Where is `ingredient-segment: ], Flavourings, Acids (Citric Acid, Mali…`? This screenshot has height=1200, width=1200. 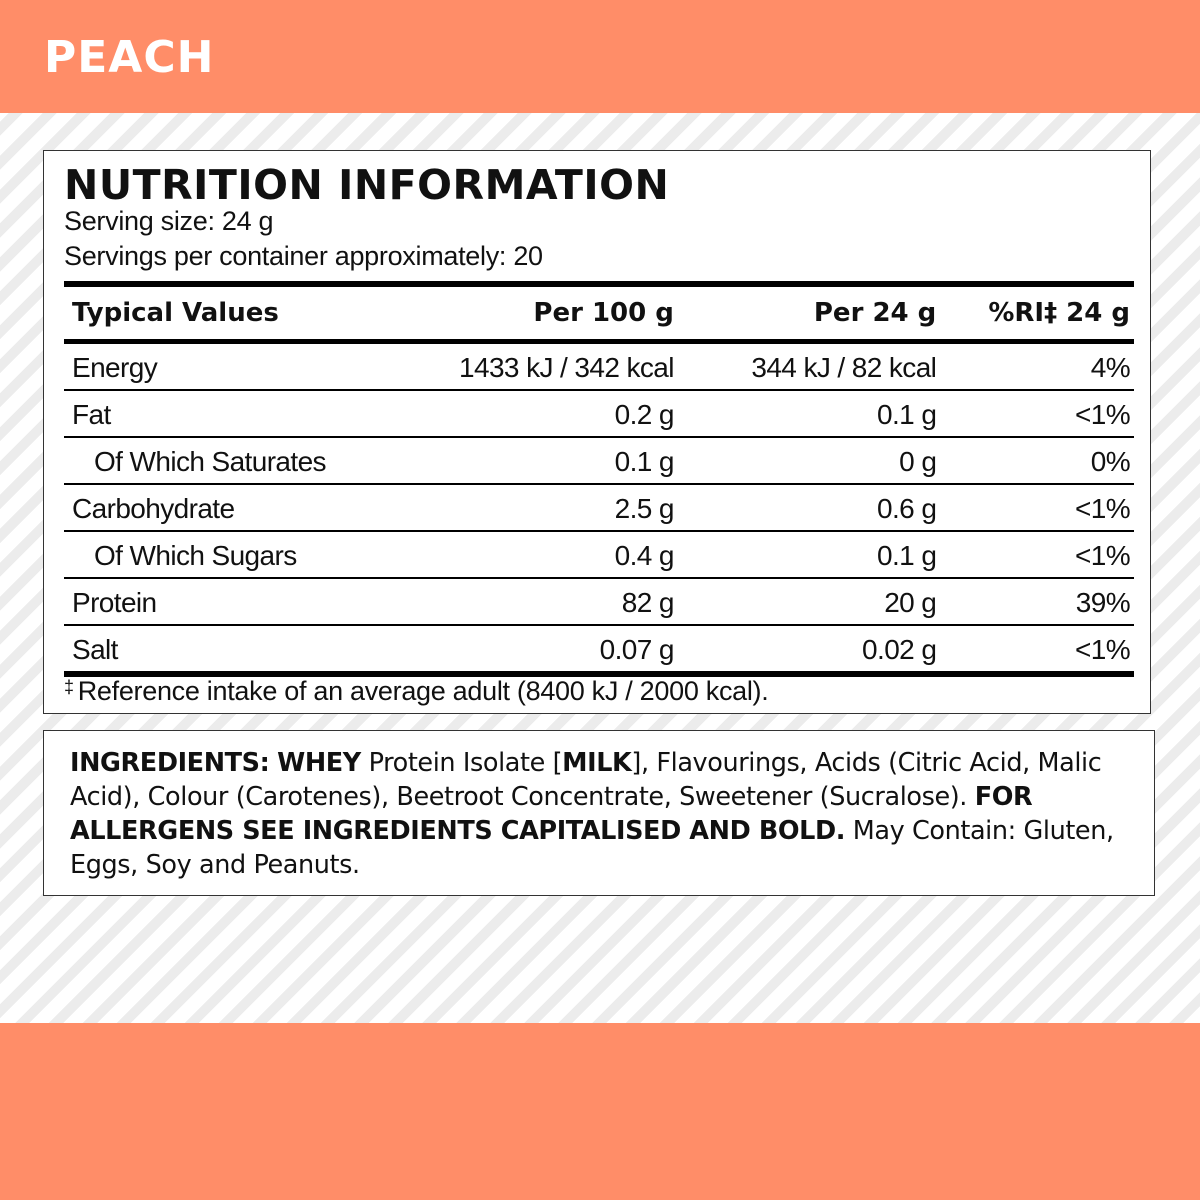 ingredient-segment: ], Flavourings, Acids (Citric Acid, Mali… is located at coordinates (586, 780).